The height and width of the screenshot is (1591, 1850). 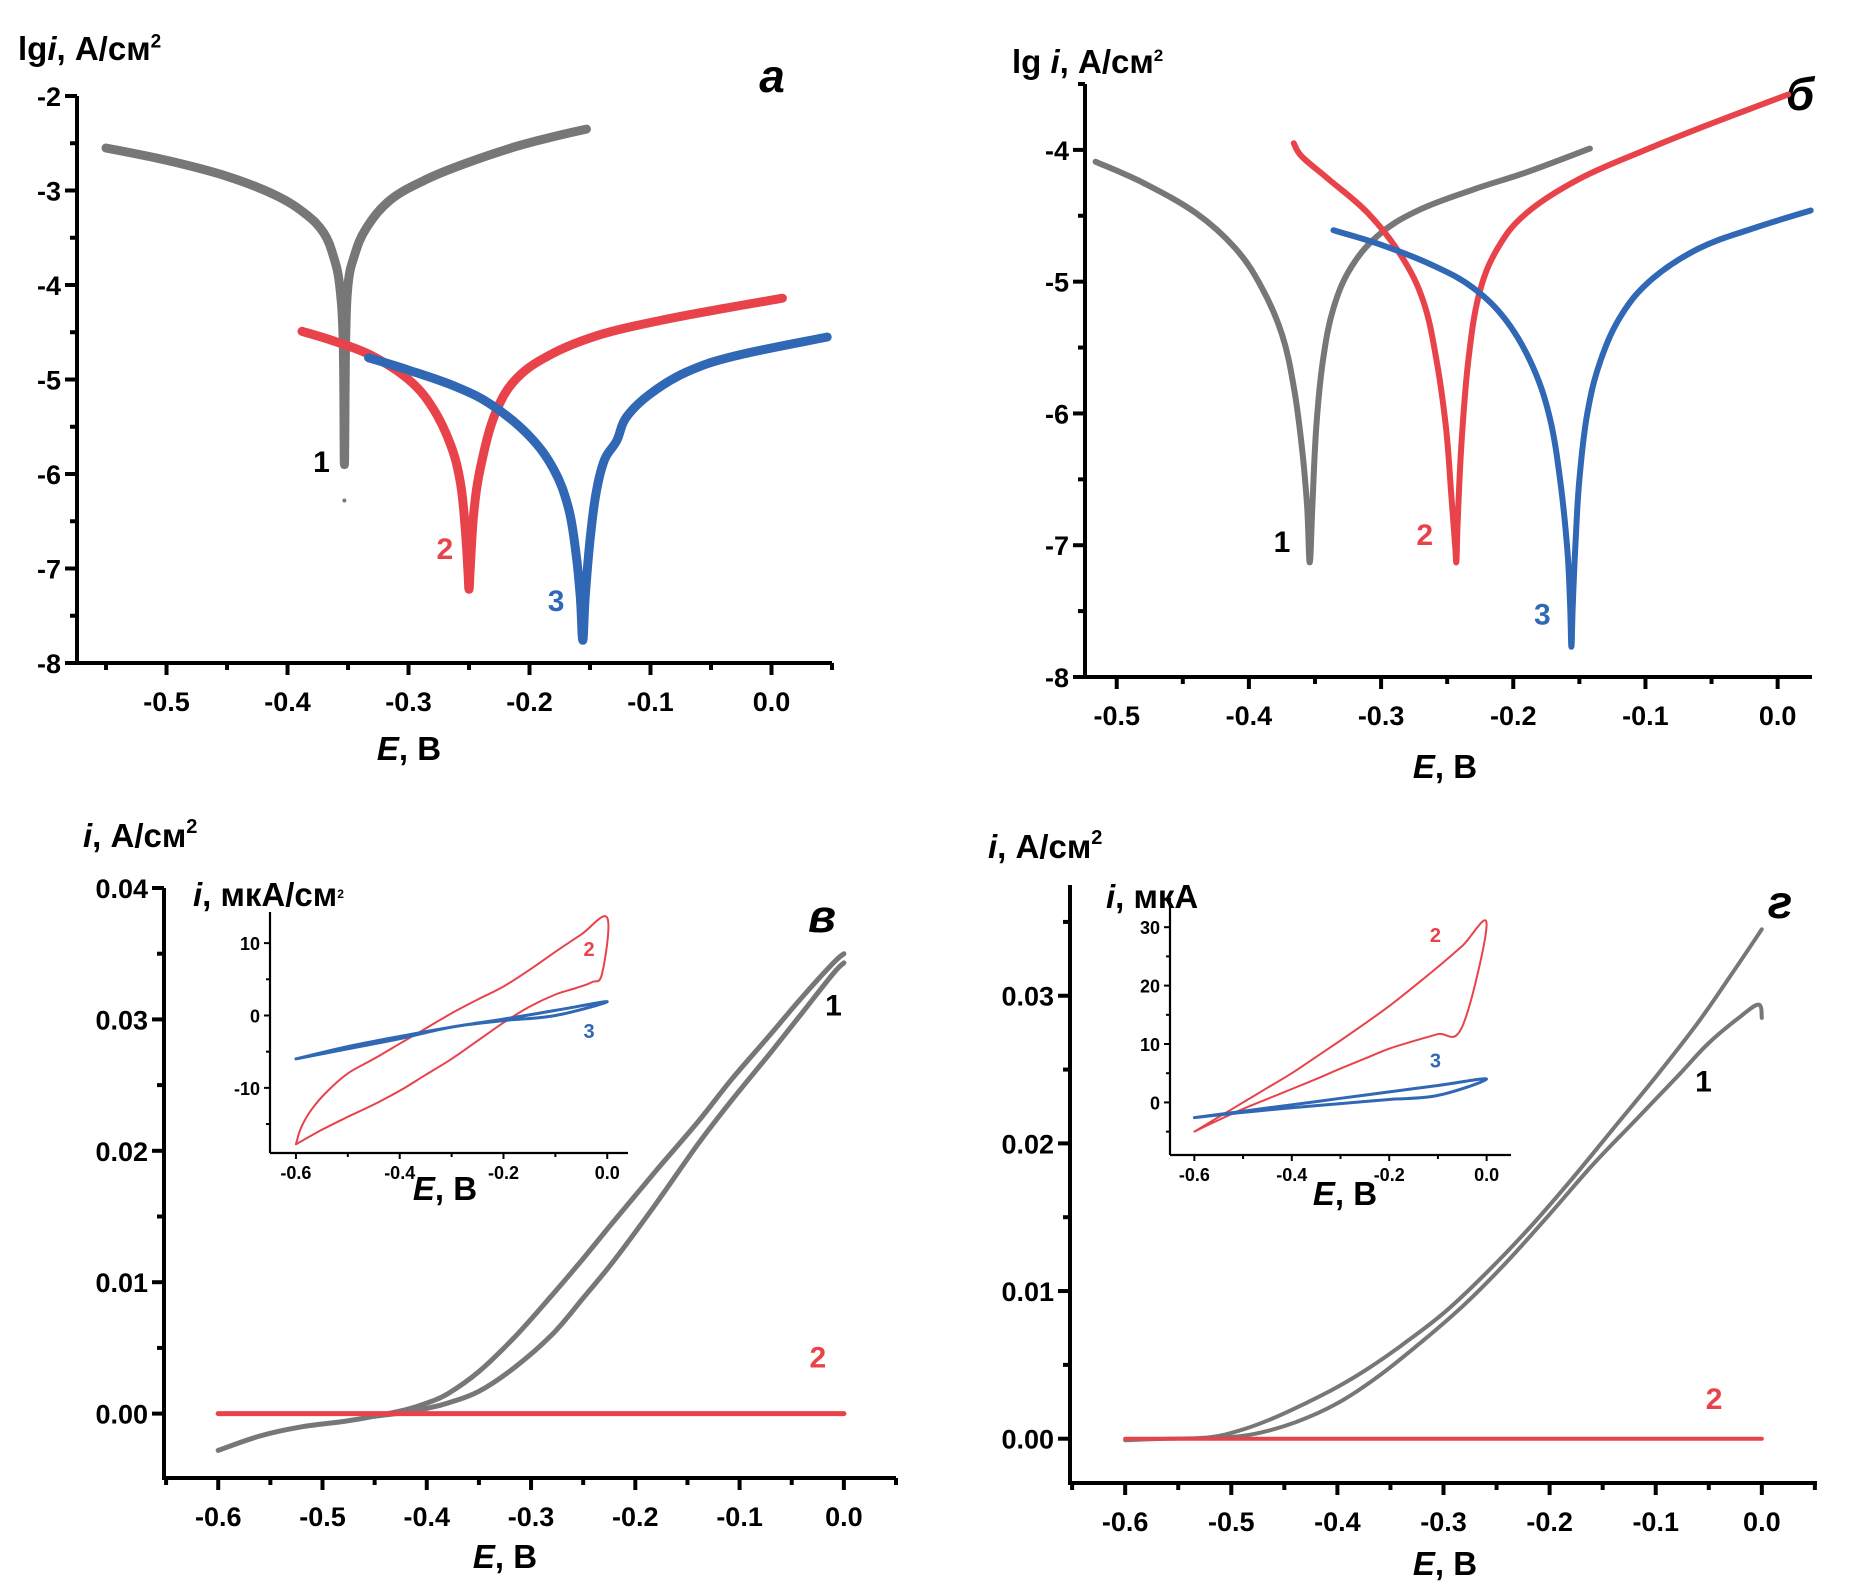 What do you see at coordinates (121, 1020) in the screenshot?
I see `y-tick-label: 0.03` at bounding box center [121, 1020].